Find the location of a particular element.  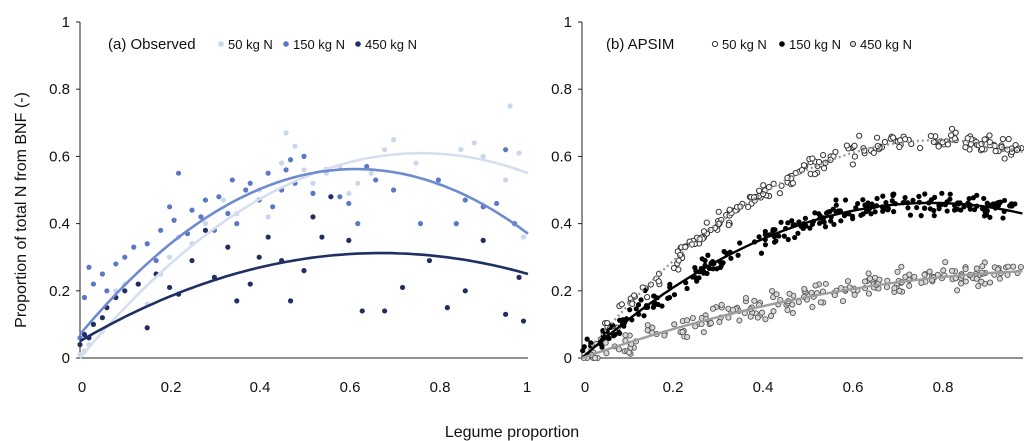

y-tick-label: 1 is located at coordinates (568, 22).